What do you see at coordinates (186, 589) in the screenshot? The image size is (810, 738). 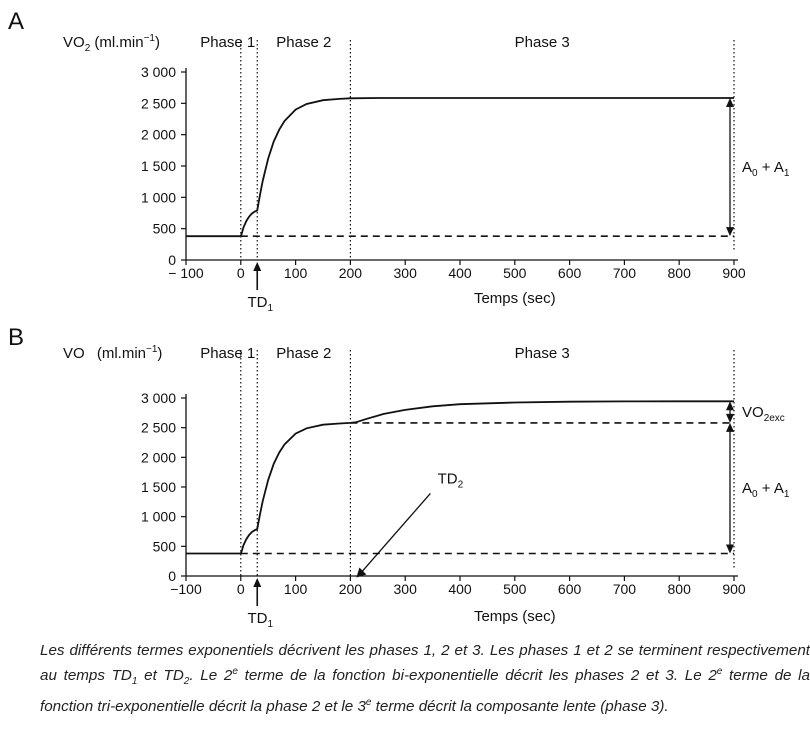 I see `x-tick-label-b-0: −100` at bounding box center [186, 589].